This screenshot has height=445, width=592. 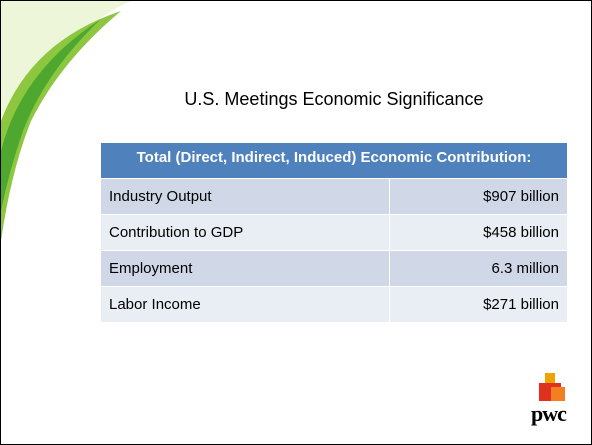 What do you see at coordinates (478, 304) in the screenshot?
I see `value-cell: $271 billion` at bounding box center [478, 304].